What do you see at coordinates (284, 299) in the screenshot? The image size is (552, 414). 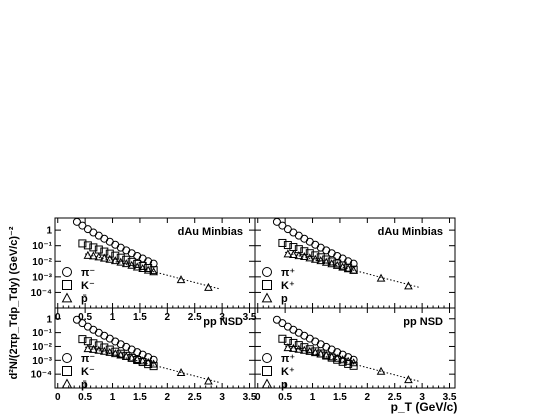 I see `legend-label: p` at bounding box center [284, 299].